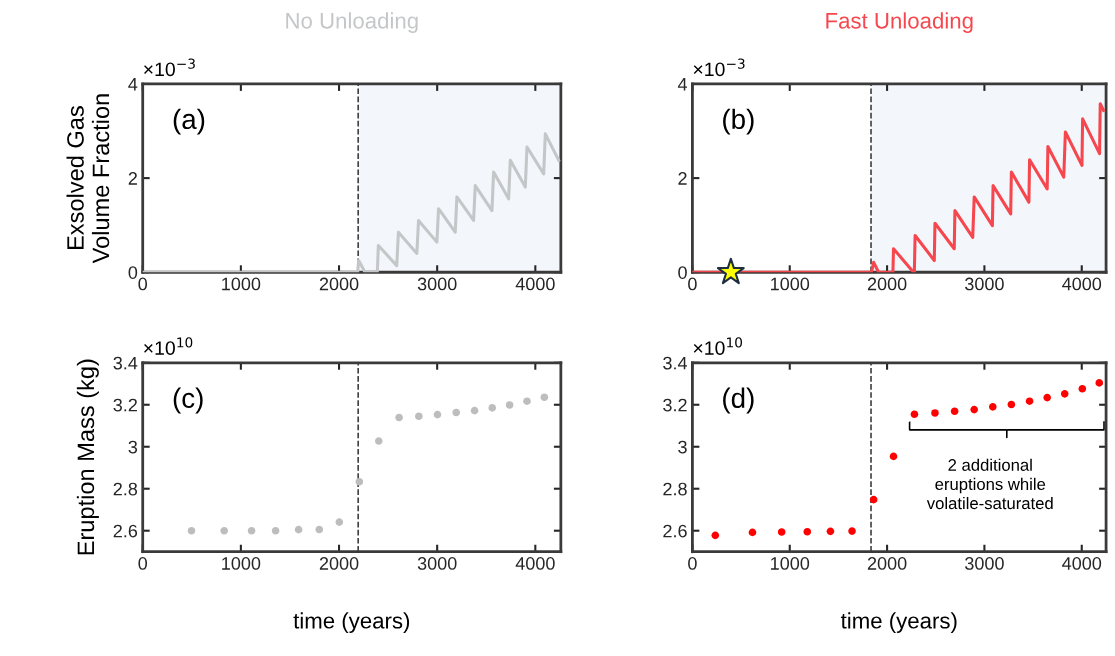 The height and width of the screenshot is (656, 1115). Describe the element at coordinates (899, 23) in the screenshot. I see `chart-title: Fast Unloading` at that location.